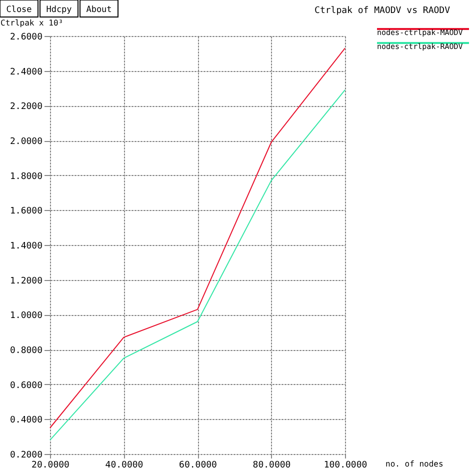  Describe the element at coordinates (19, 10) in the screenshot. I see `text: Close` at that location.